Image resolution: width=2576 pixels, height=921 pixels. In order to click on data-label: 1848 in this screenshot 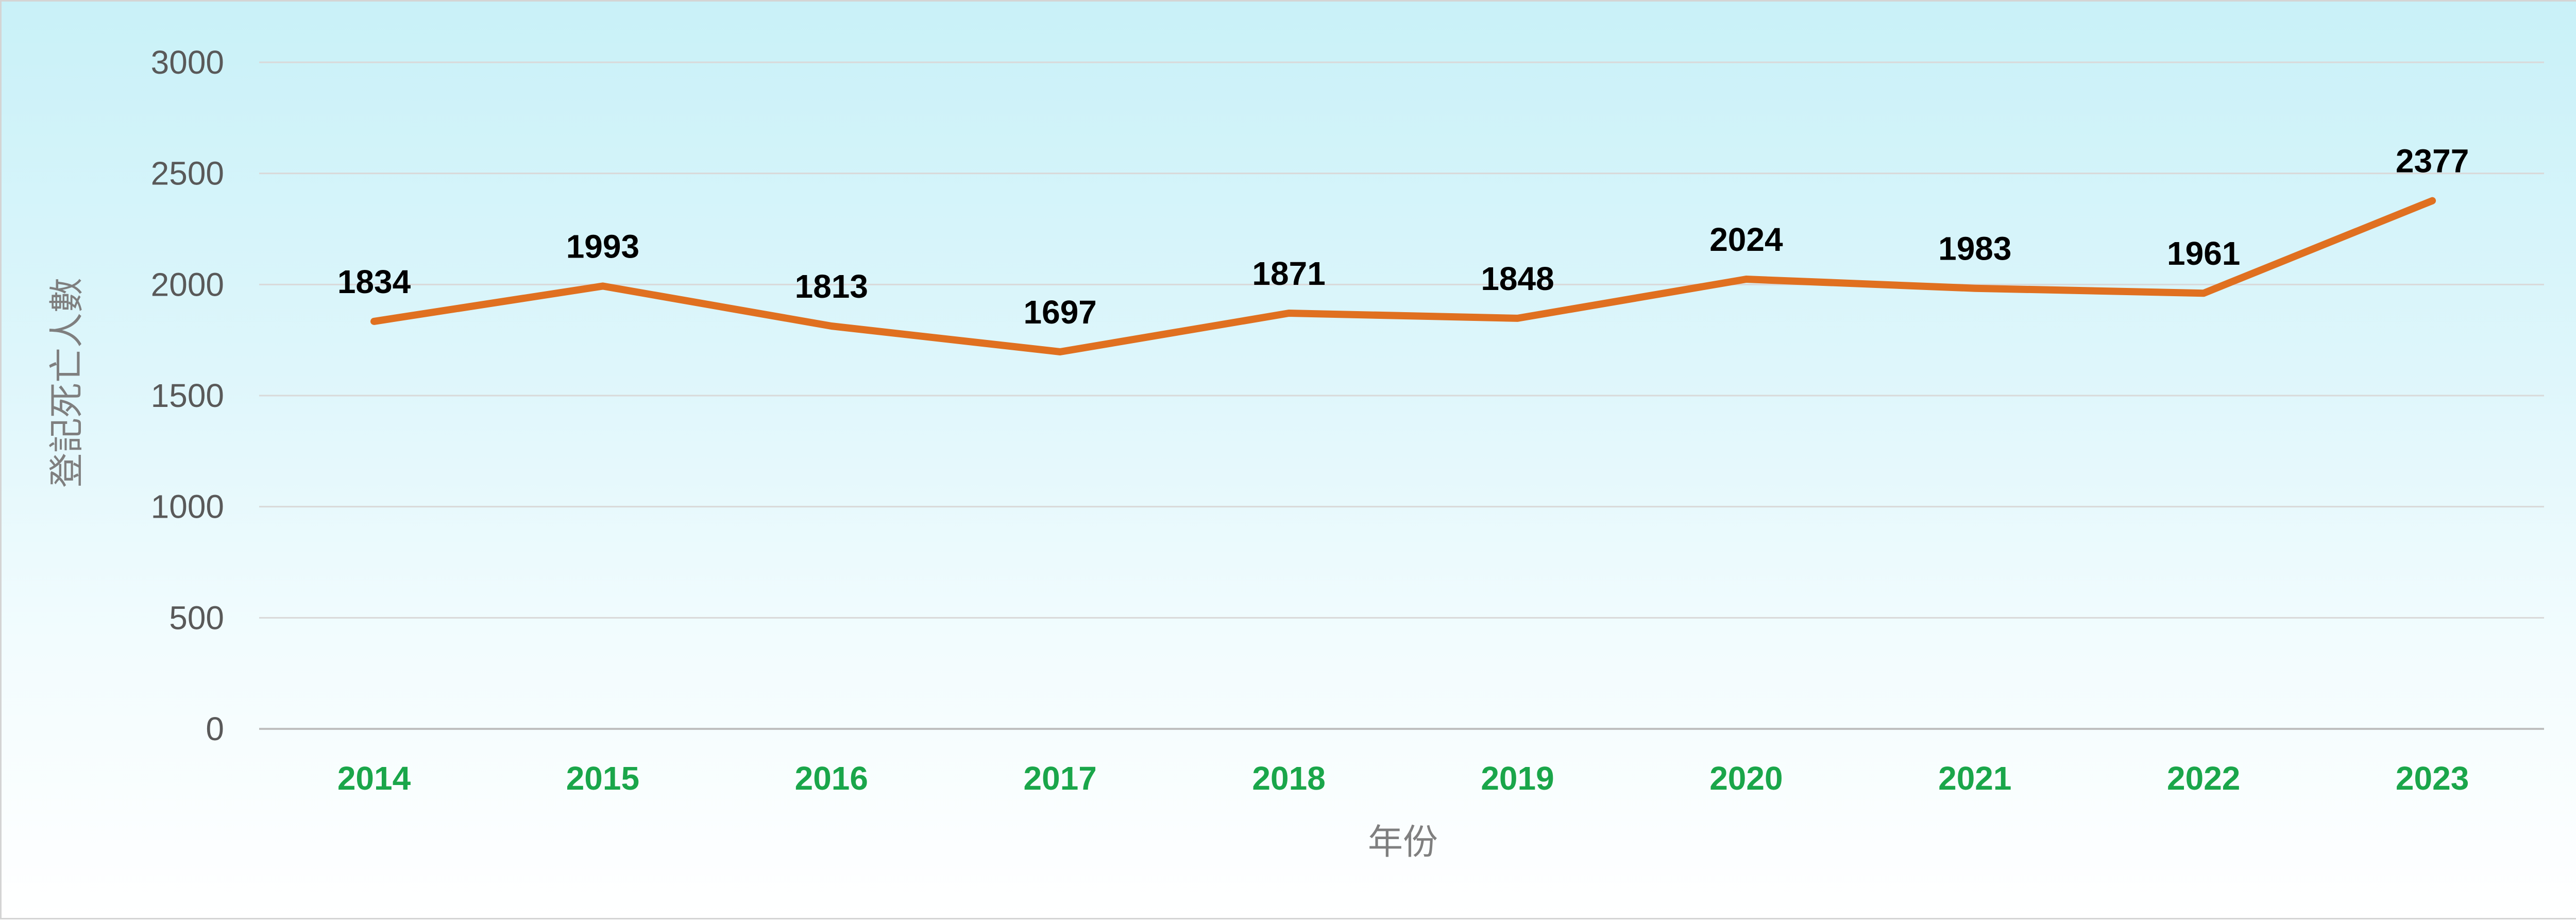, I will do `click(1517, 278)`.